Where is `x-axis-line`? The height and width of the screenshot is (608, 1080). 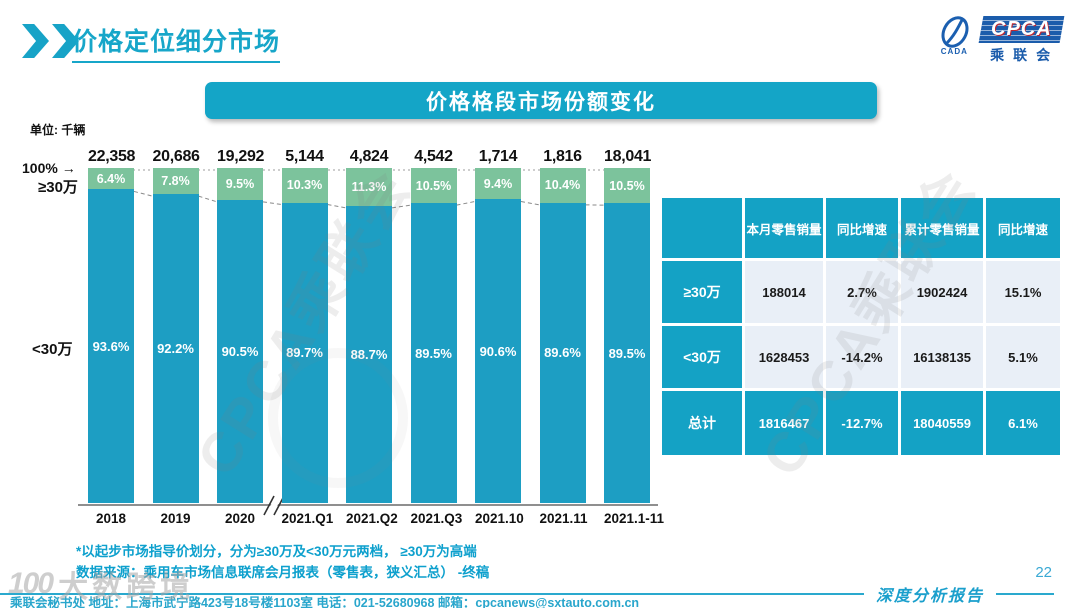 x-axis-line is located at coordinates (368, 505).